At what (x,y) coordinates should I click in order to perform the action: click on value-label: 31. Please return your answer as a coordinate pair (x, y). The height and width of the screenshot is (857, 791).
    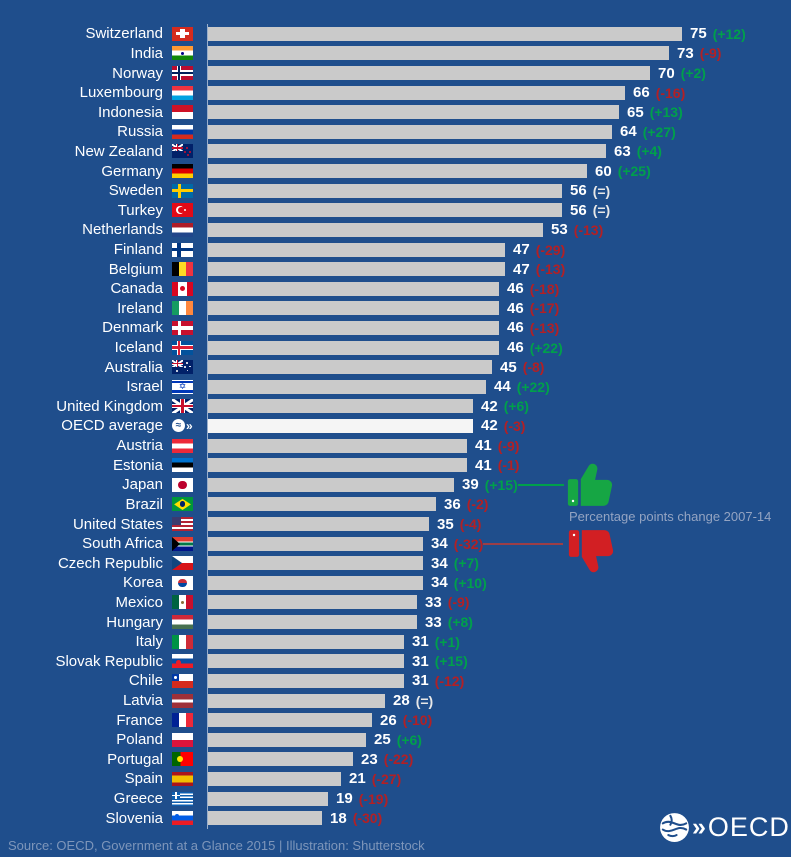
    Looking at the image, I should click on (420, 642).